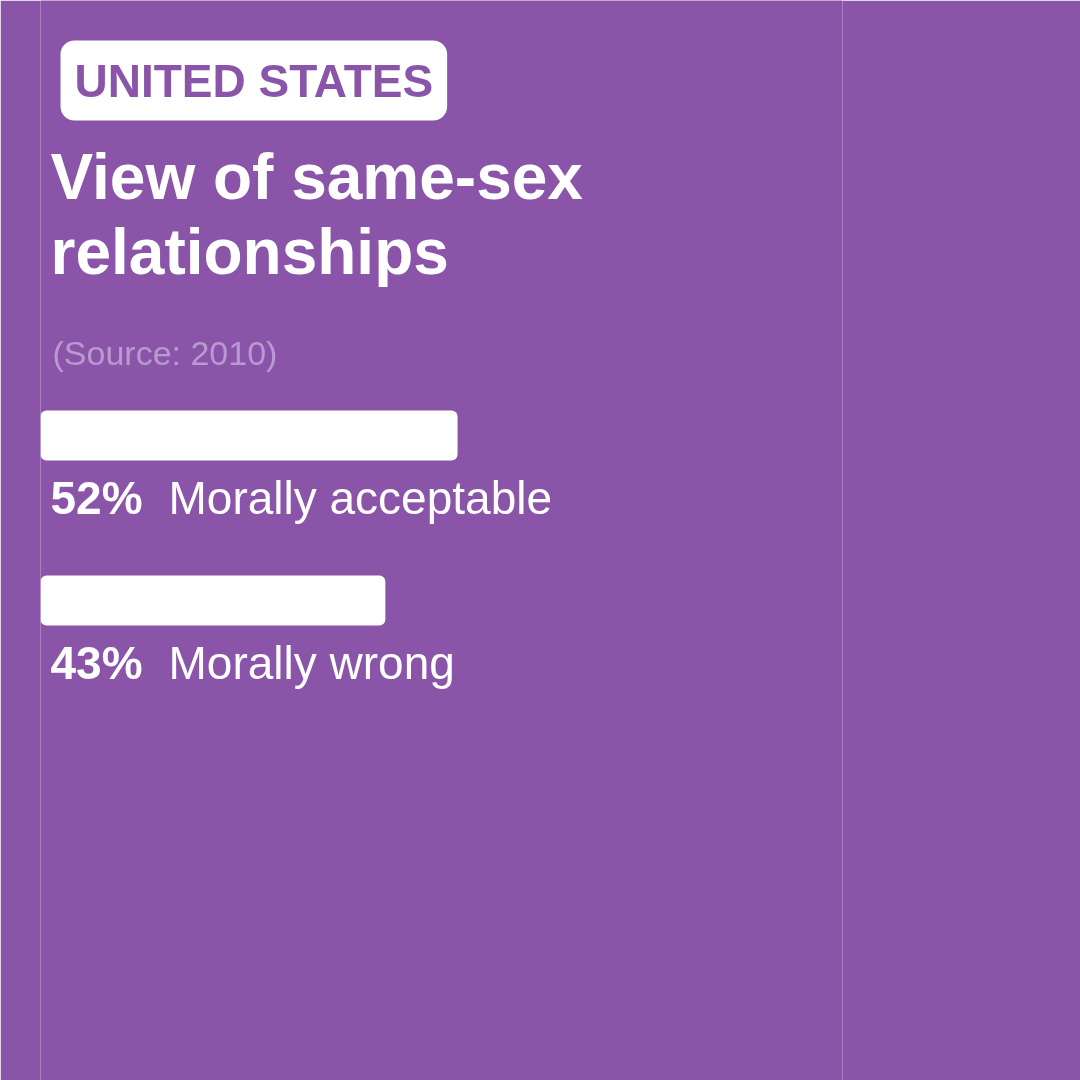  What do you see at coordinates (254, 80) in the screenshot?
I see `chart-subtitle: UNITED STATES` at bounding box center [254, 80].